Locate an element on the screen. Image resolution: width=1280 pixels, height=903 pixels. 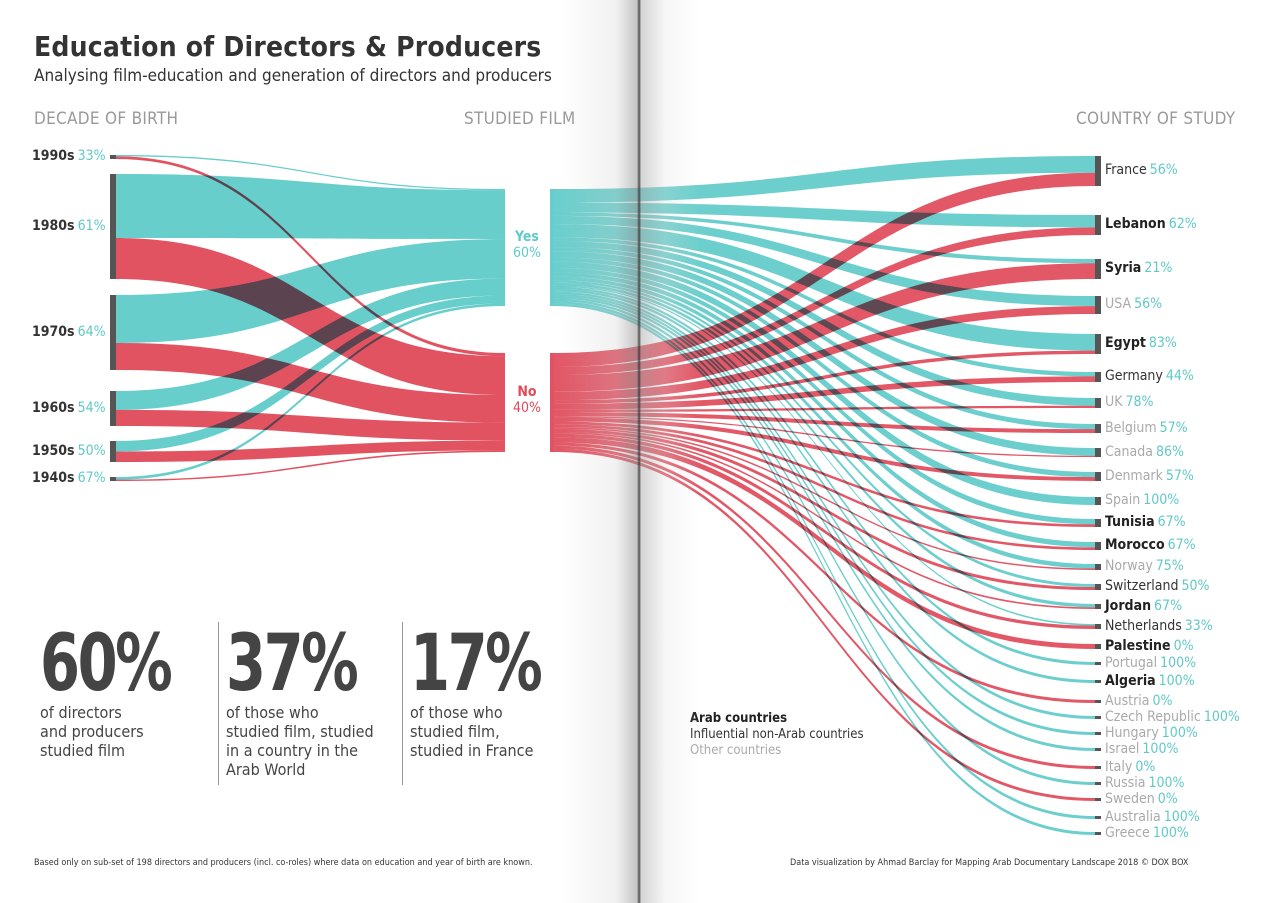
flow-yes-denmark is located at coordinates (824, 367).